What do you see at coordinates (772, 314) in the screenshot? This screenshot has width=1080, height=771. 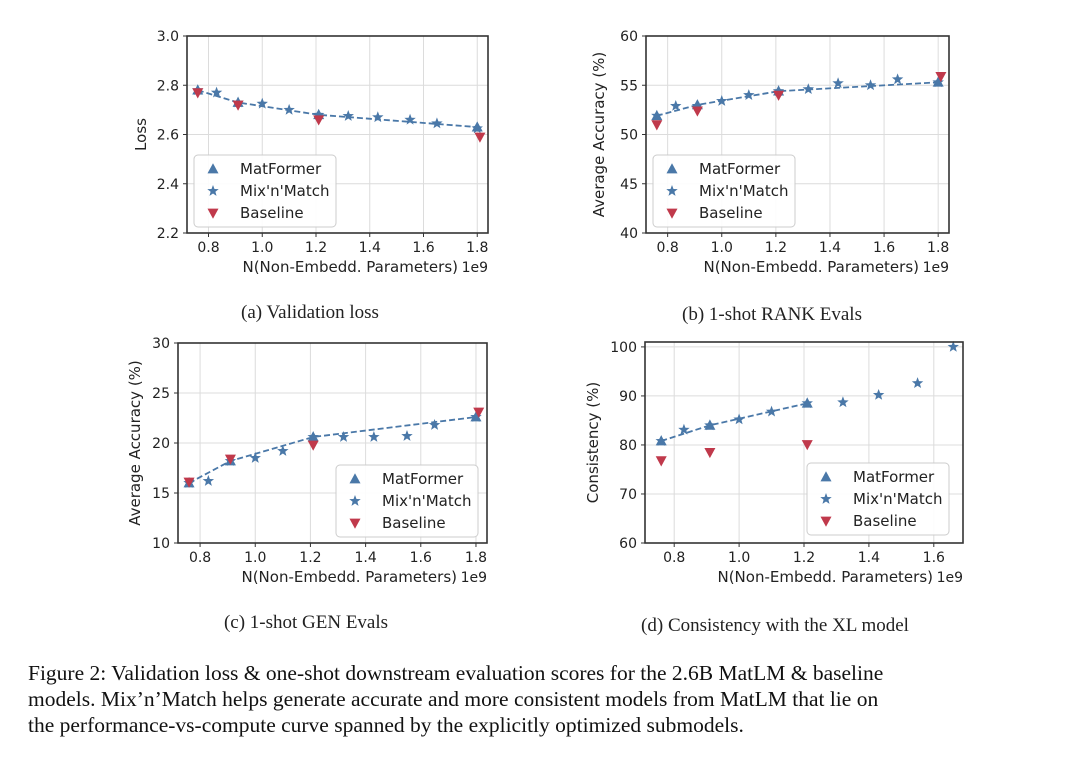 I see `panel-caption: (b) 1-shot RANK Evals` at bounding box center [772, 314].